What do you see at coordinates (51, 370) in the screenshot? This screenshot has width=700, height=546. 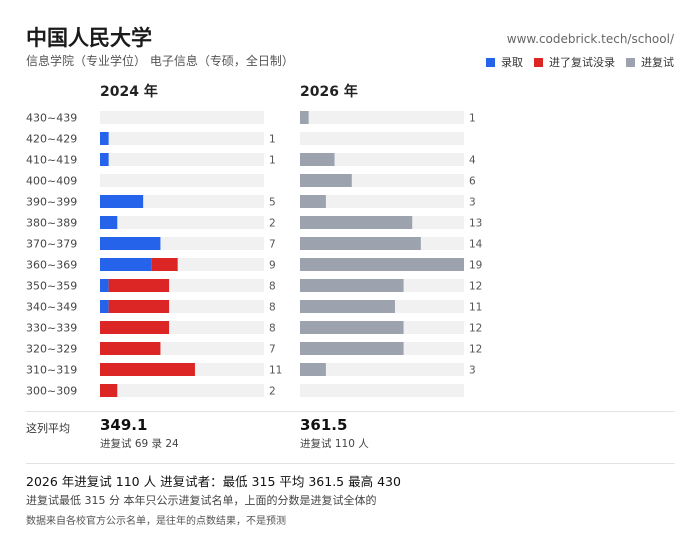 I see `category-label: 310~319` at bounding box center [51, 370].